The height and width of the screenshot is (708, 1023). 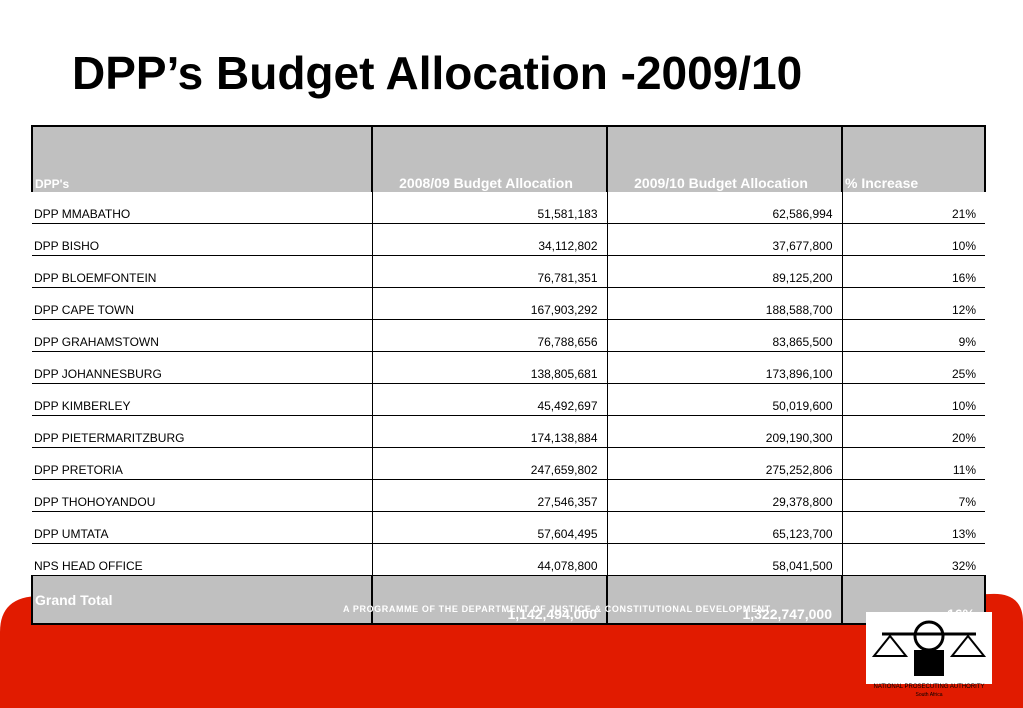 What do you see at coordinates (913, 303) in the screenshot?
I see `table-cell: 12%` at bounding box center [913, 303].